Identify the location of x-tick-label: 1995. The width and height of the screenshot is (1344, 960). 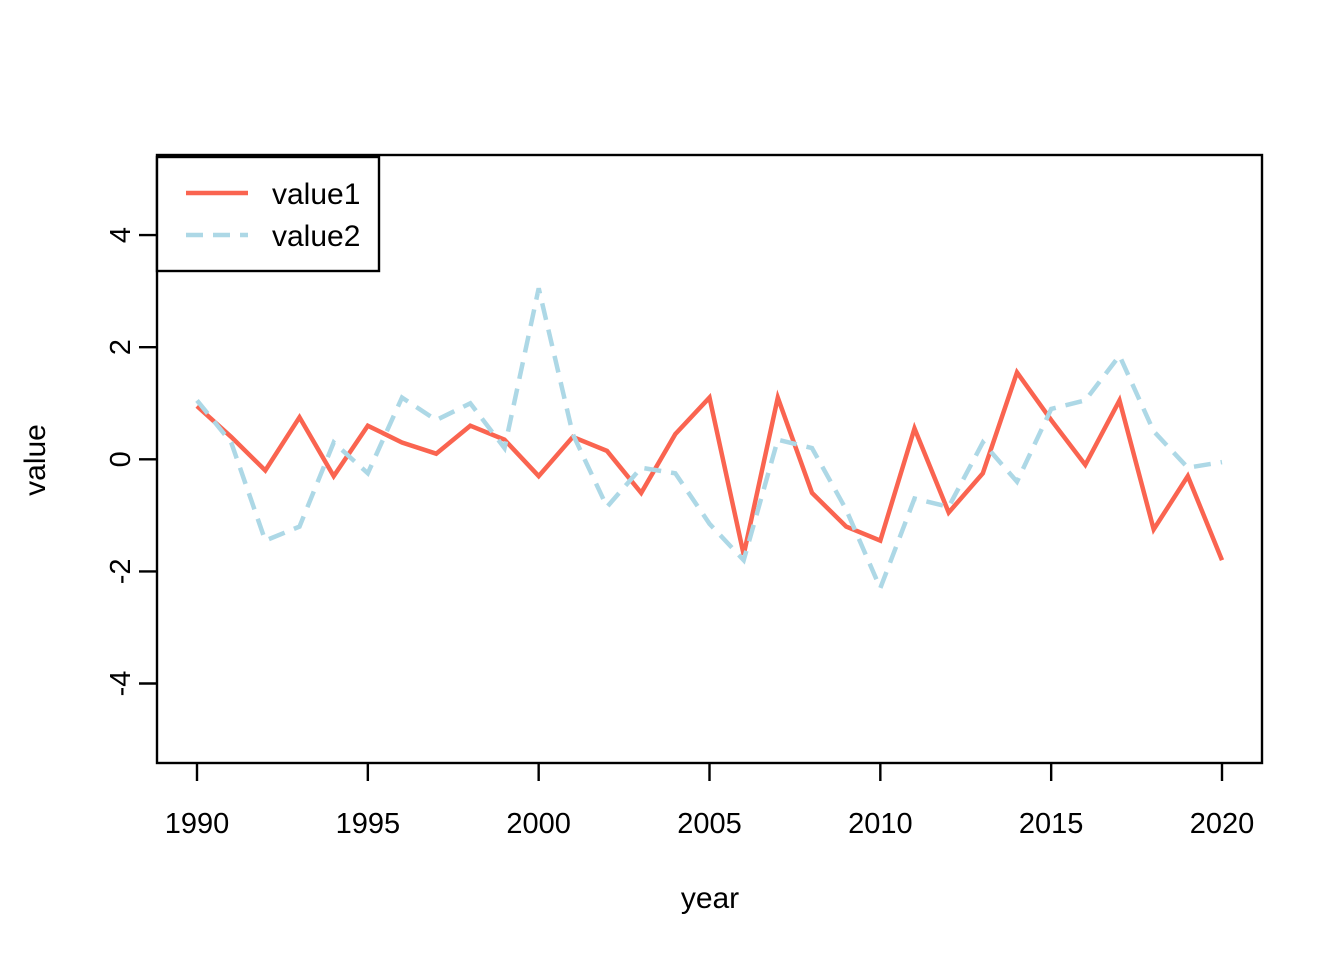
(368, 824).